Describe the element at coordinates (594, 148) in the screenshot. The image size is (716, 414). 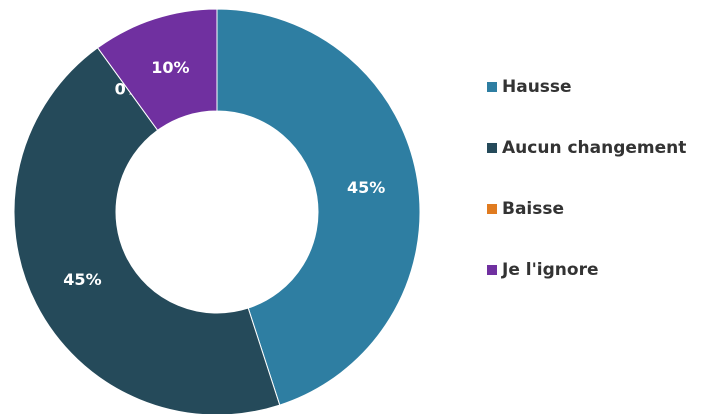
I see `legend-label: Aucun changement` at that location.